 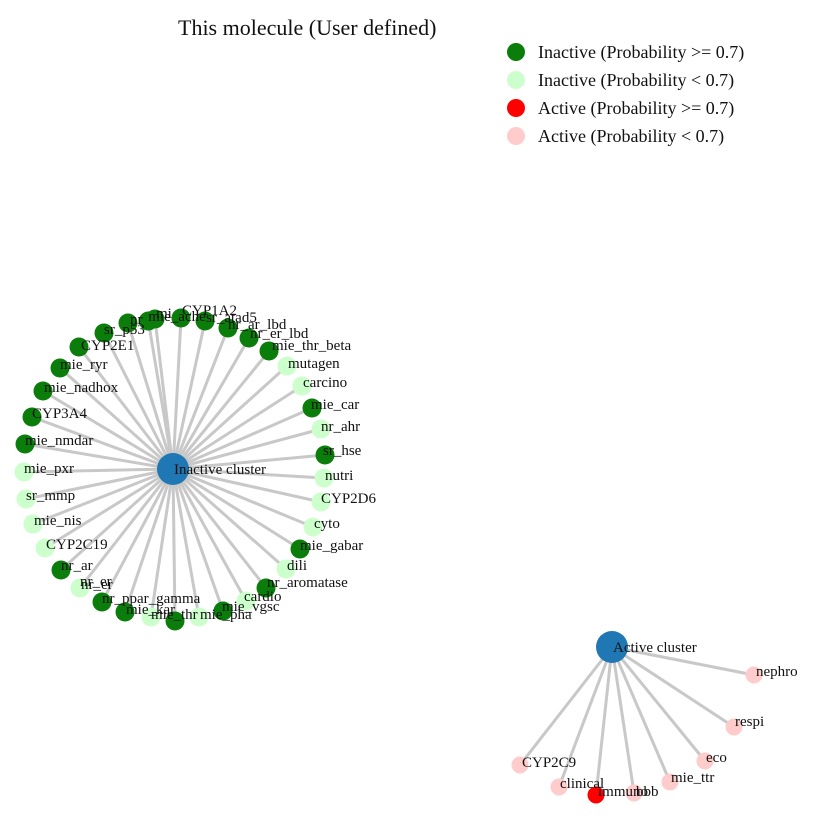 I want to click on inactive-cluster-node, so click(x=173, y=469).